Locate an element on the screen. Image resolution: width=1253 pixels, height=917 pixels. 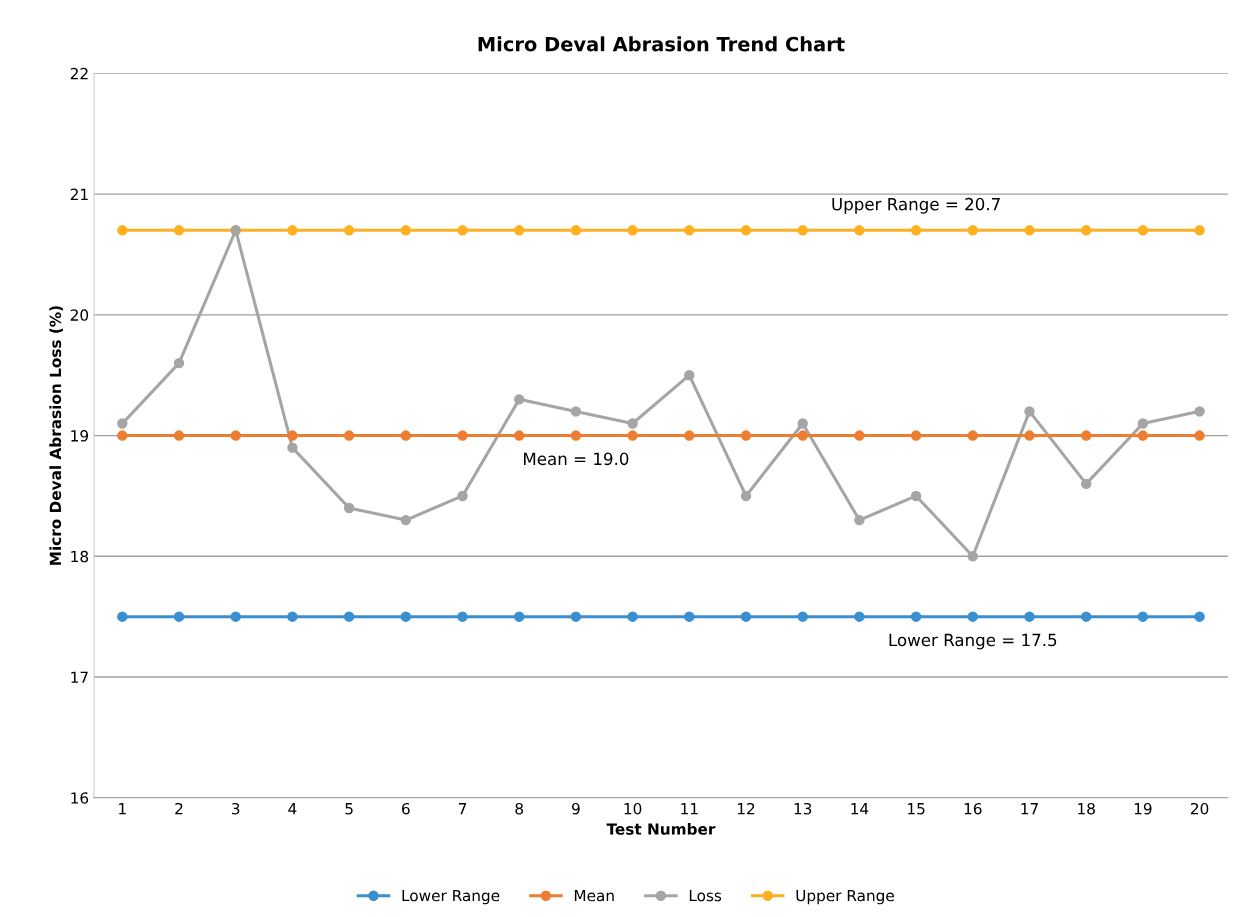
x-tick-label: 3 is located at coordinates (236, 808).